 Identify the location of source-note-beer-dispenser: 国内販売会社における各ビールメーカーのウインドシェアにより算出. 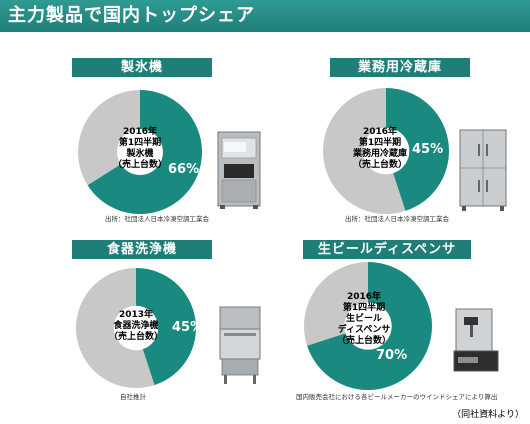
(397, 397).